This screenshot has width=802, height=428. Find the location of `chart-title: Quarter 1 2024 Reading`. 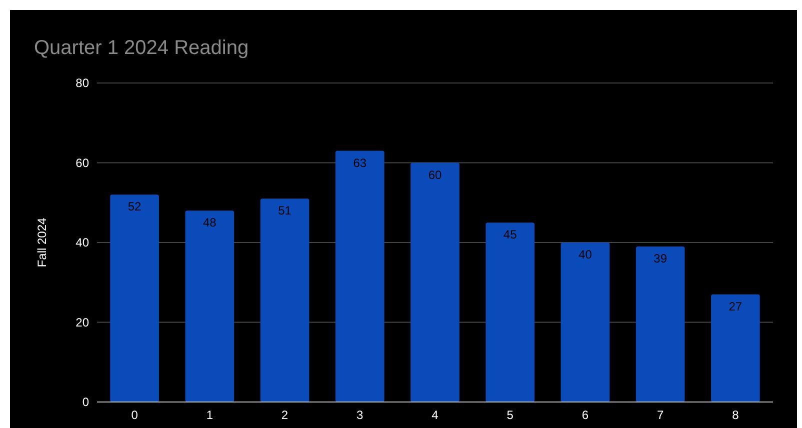

chart-title: Quarter 1 2024 Reading is located at coordinates (141, 48).